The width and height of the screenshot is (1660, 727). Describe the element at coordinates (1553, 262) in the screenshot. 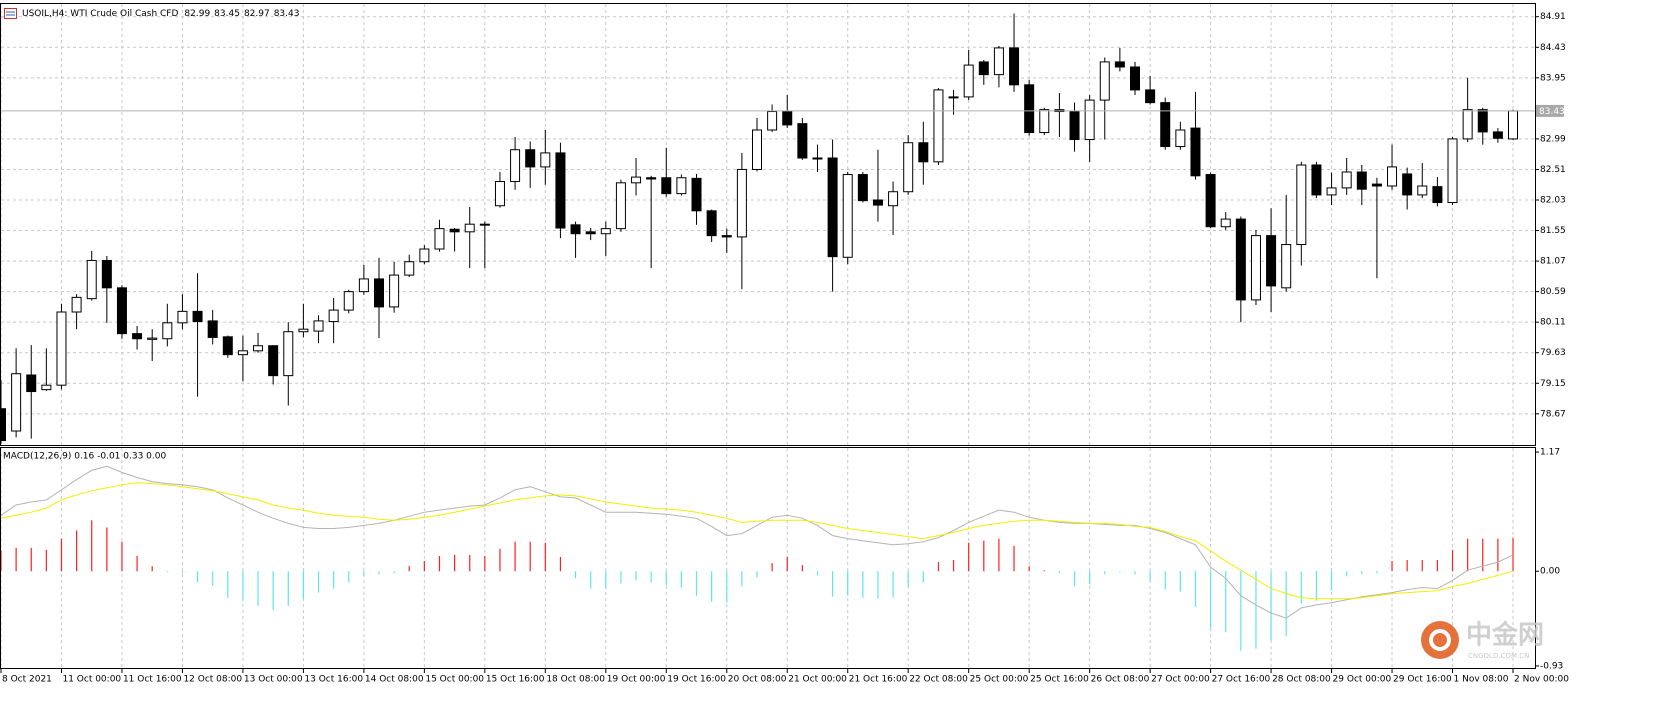

I see `y-tick-label: 81.07` at that location.